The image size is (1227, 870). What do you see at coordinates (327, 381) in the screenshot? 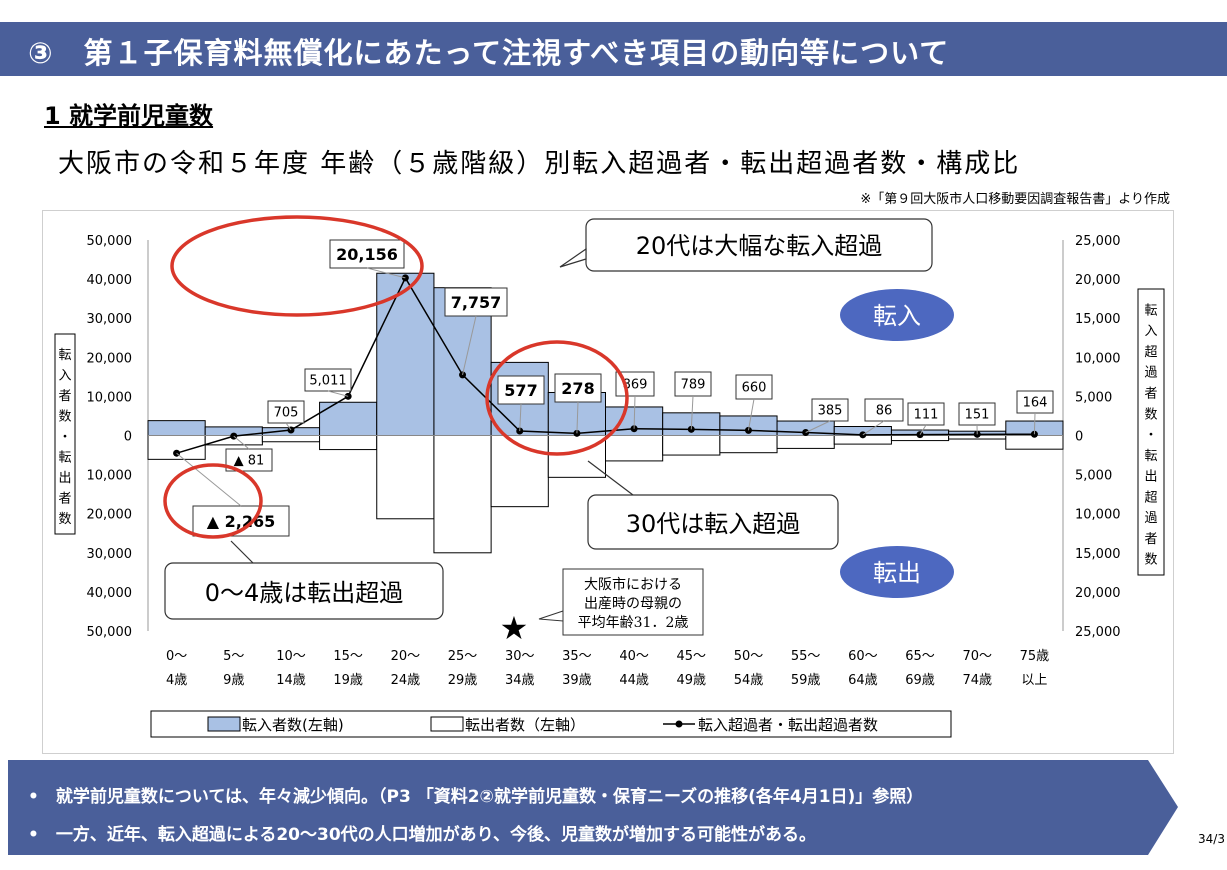
I see `data-label: 5,011` at bounding box center [327, 381].